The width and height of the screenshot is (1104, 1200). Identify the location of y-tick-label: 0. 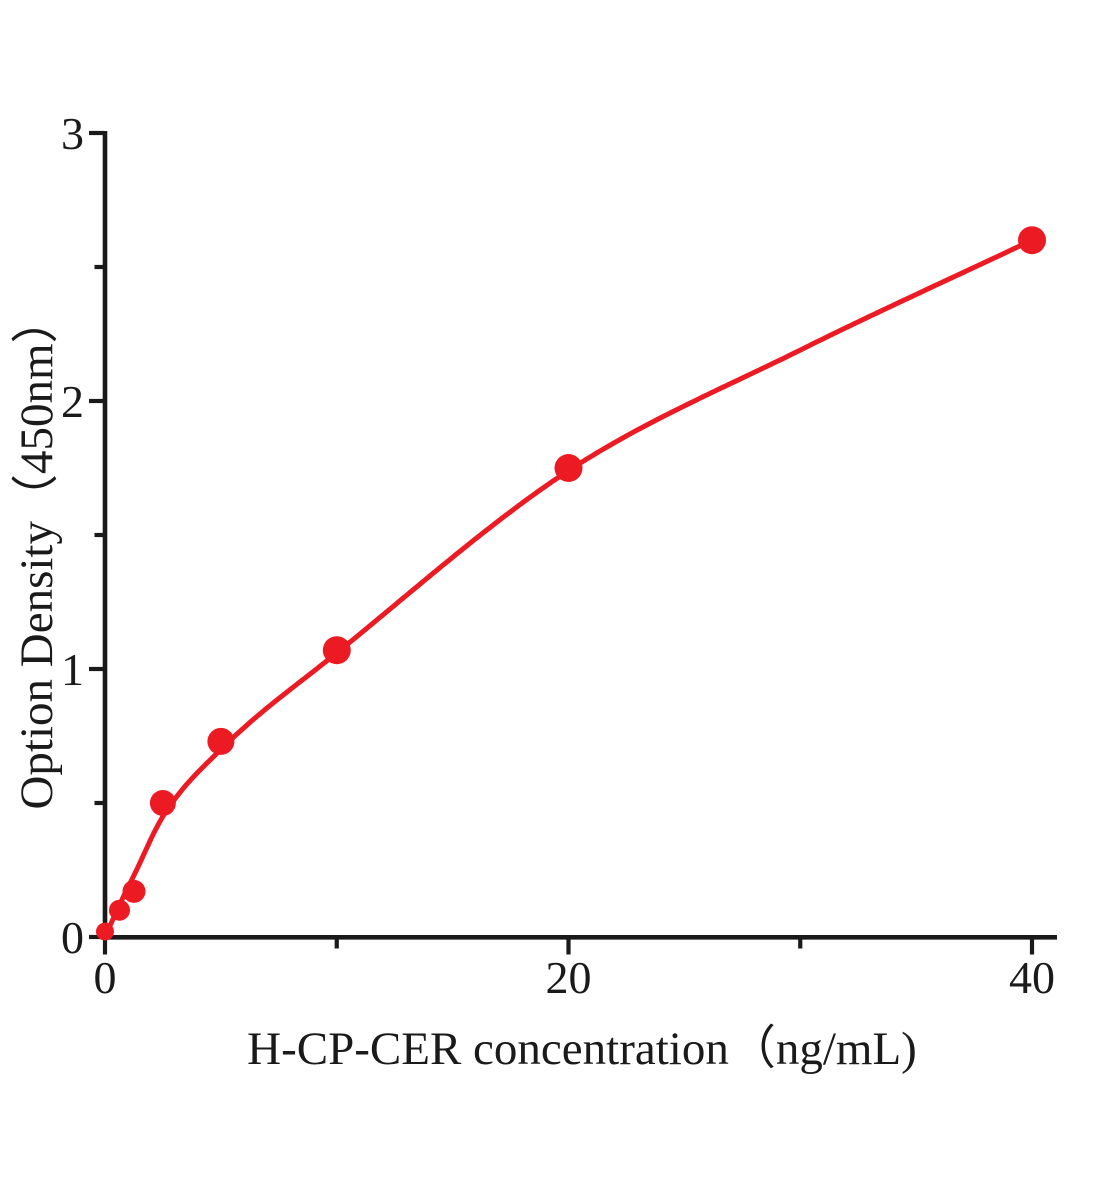
(72, 937).